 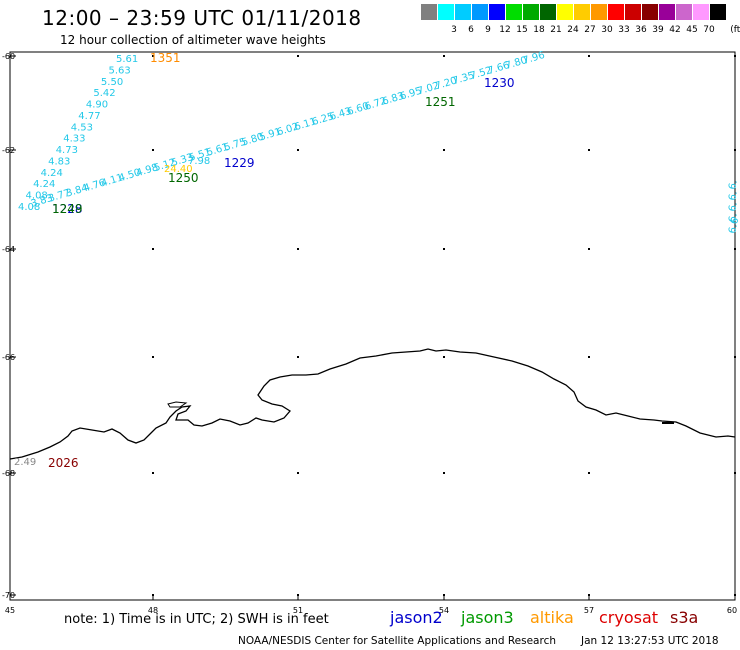 I want to click on lat-label: -60, so click(x=8, y=56).